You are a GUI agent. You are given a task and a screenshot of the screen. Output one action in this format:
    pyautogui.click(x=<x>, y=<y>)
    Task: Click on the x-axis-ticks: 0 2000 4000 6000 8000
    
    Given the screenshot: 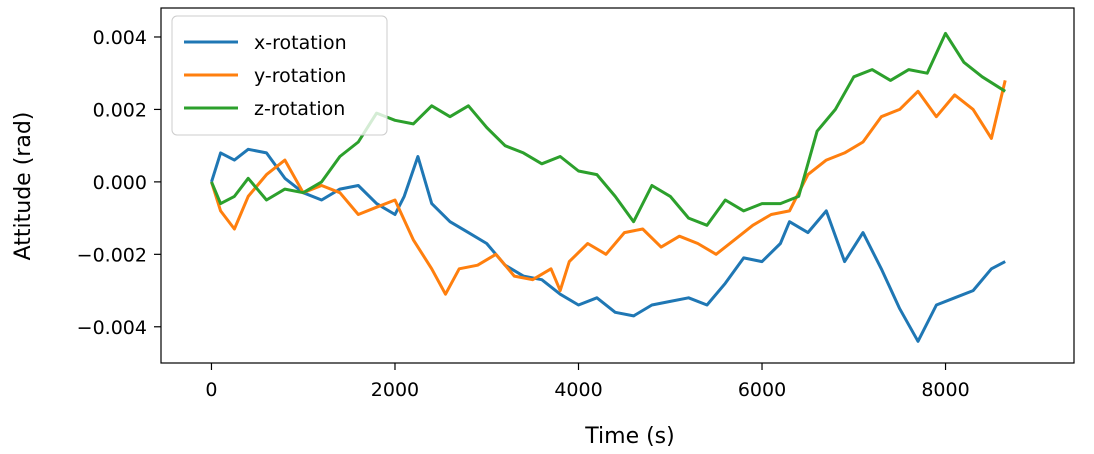 What is the action you would take?
    pyautogui.click(x=587, y=382)
    